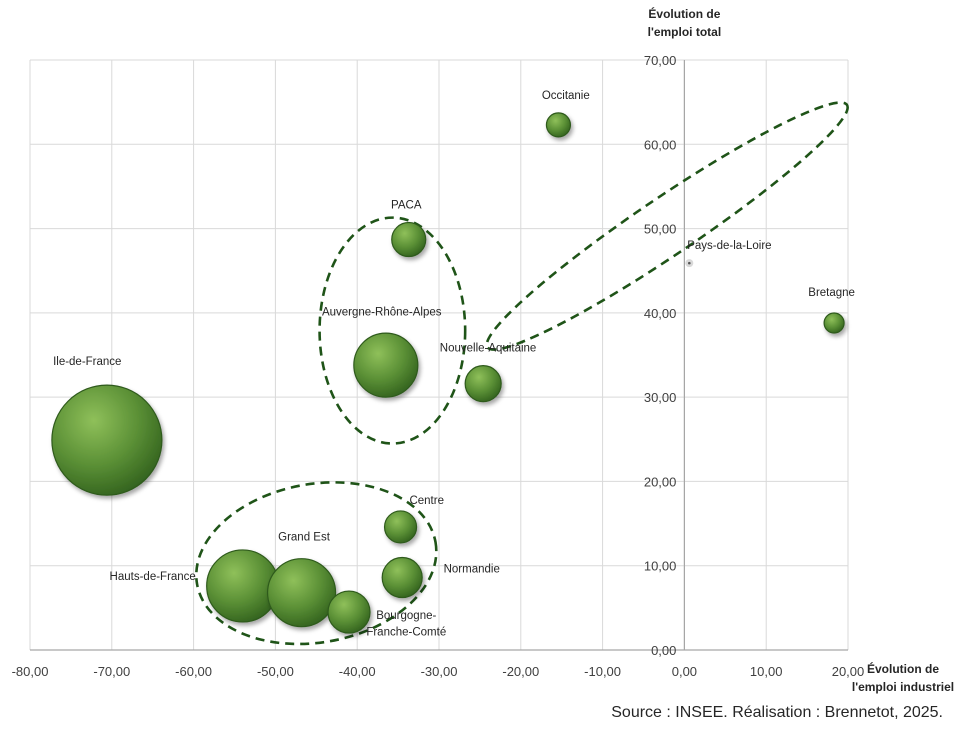 This screenshot has height=730, width=959. What do you see at coordinates (831, 293) in the screenshot?
I see `label-bretagne: Bretagne` at bounding box center [831, 293].